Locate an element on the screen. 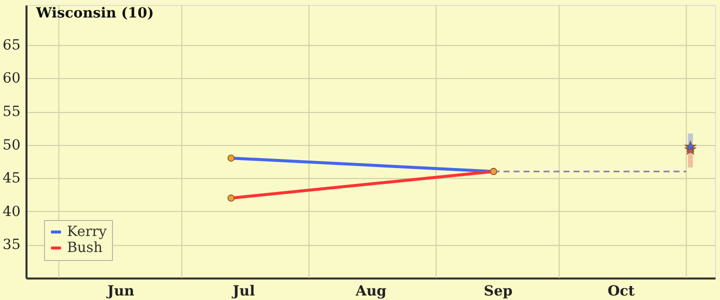 This screenshot has height=300, width=720. y-tick-label: 60 is located at coordinates (11, 78).